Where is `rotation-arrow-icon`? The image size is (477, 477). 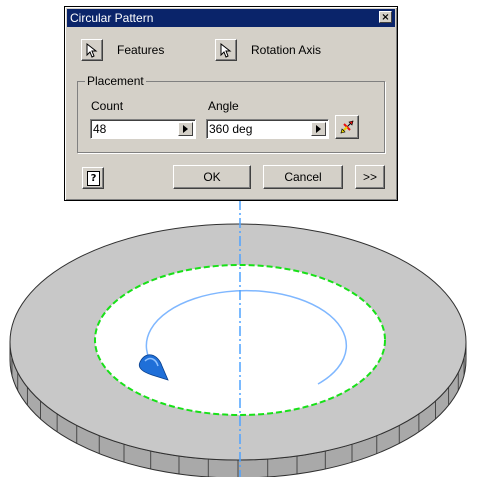
rotation-arrow-icon is located at coordinates (153, 367).